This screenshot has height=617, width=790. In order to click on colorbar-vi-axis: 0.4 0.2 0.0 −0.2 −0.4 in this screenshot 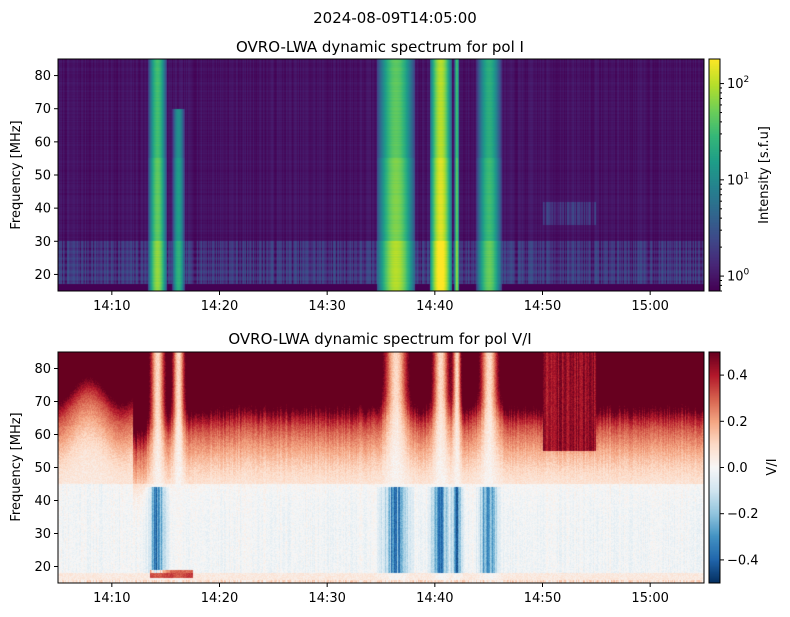, I will do `click(739, 468)`.